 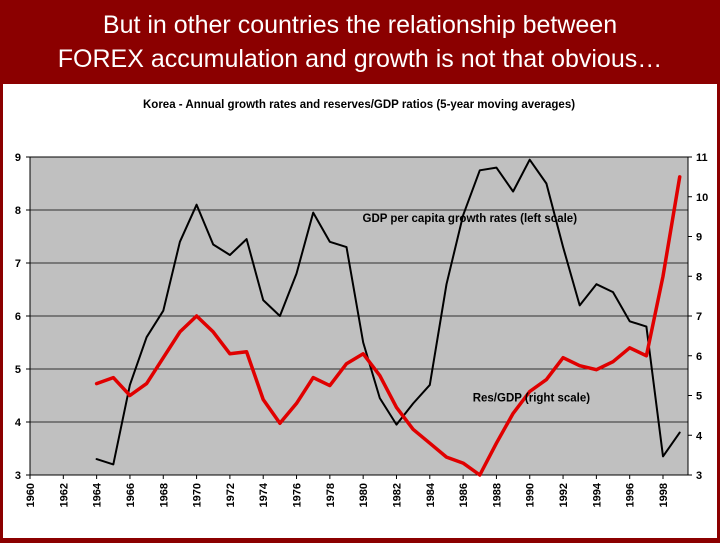 I want to click on y-right-tick-label: 11, so click(x=702, y=158).